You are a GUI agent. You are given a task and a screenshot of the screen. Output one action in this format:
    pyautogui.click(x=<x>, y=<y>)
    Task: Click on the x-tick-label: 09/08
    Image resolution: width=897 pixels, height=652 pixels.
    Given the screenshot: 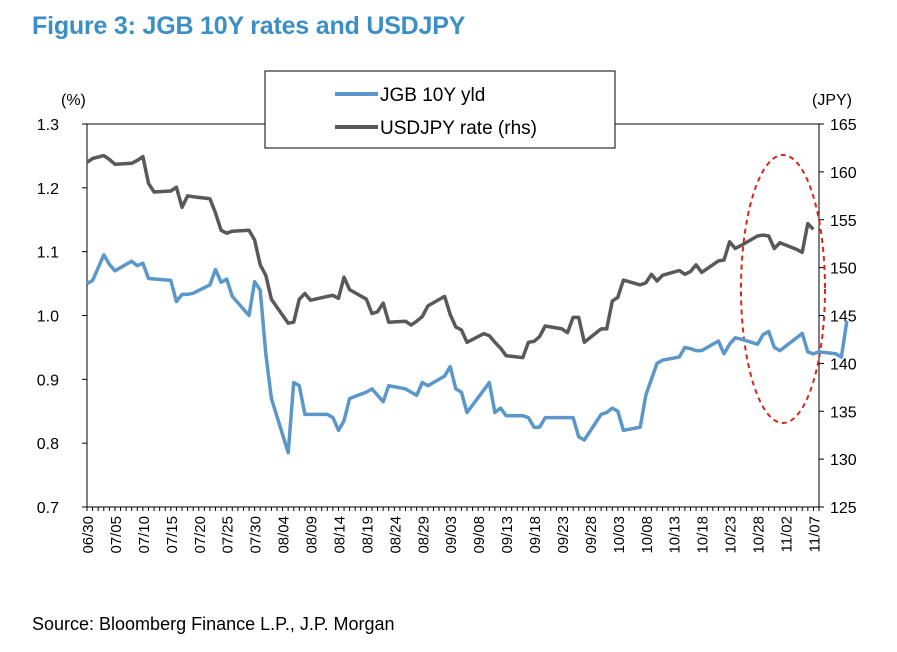 What is the action you would take?
    pyautogui.click(x=479, y=535)
    